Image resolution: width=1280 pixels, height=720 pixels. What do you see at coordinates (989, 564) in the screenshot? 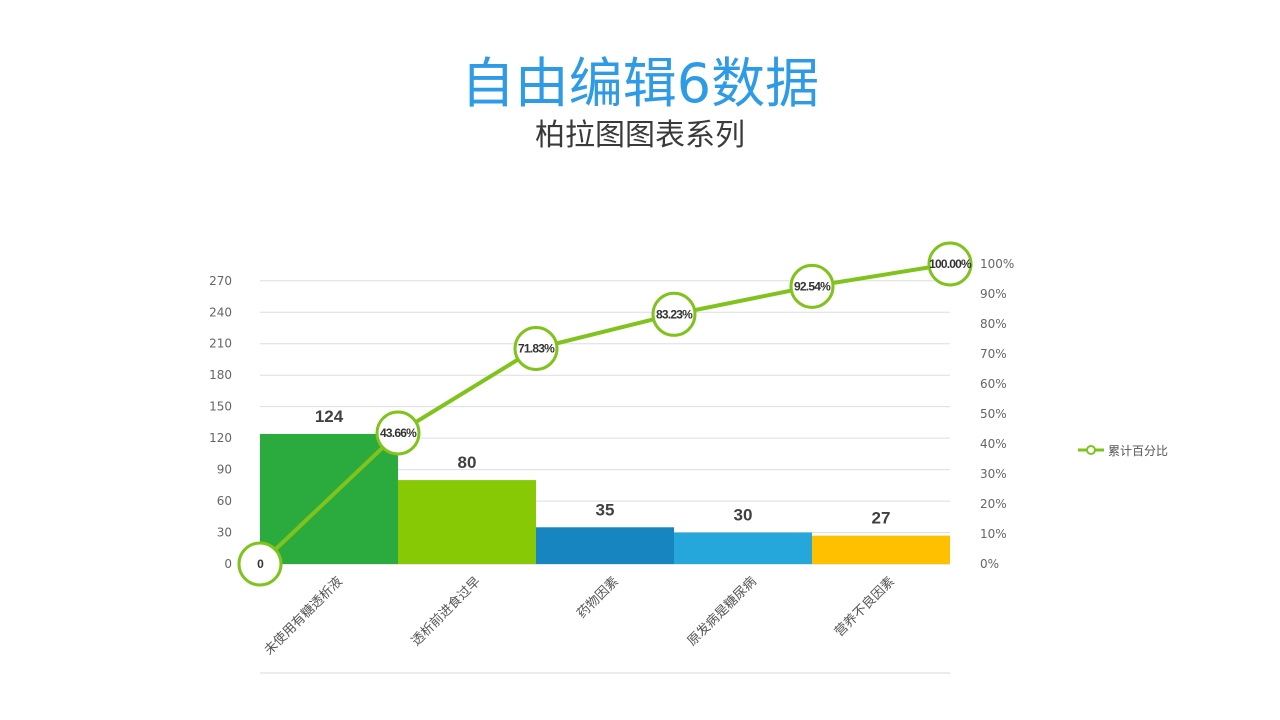
I see `right-axis-tick: 0%` at bounding box center [989, 564].